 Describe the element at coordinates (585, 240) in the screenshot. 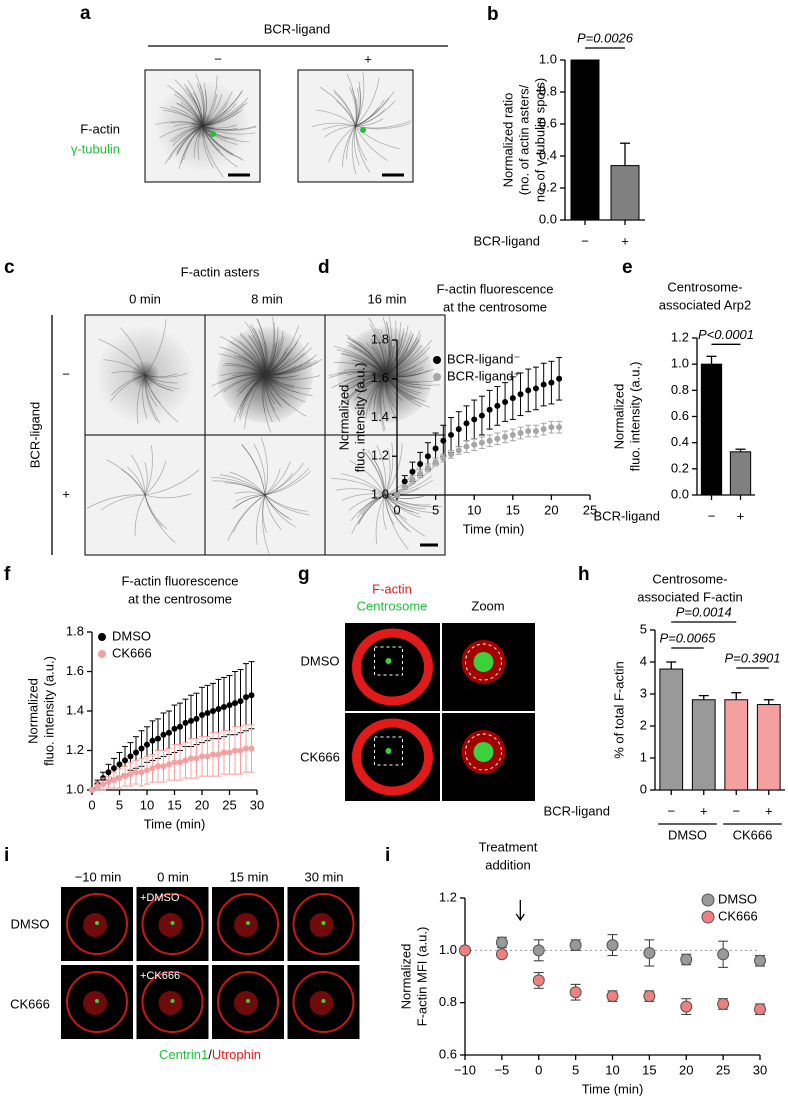

I see `x-tick-label: −` at that location.